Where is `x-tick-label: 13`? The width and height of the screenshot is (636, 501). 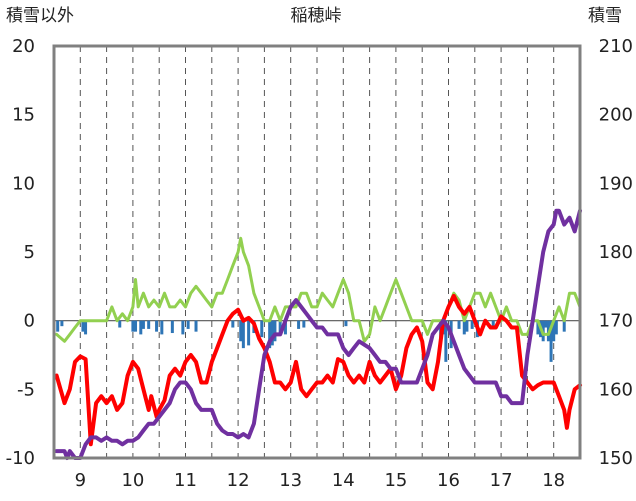
x-tick-label: 13 is located at coordinates (290, 480).